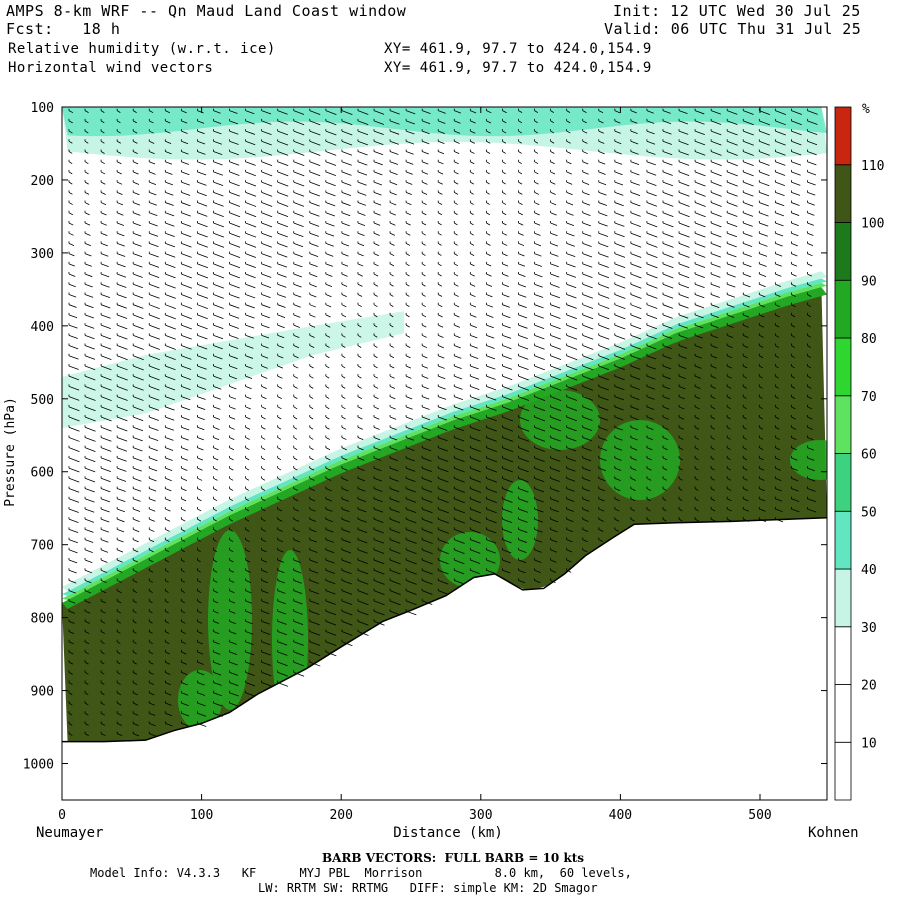  I want to click on moist-cell, so click(230, 620).